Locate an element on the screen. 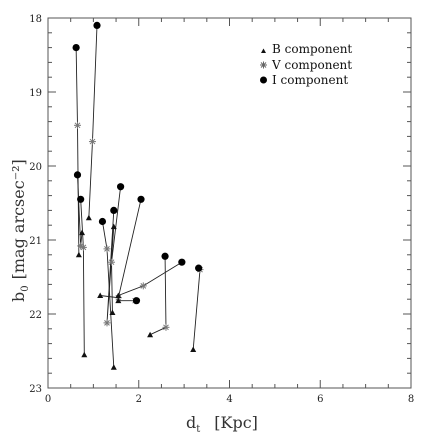 The height and width of the screenshot is (436, 436). legend: B component V component I component is located at coordinates (306, 64).